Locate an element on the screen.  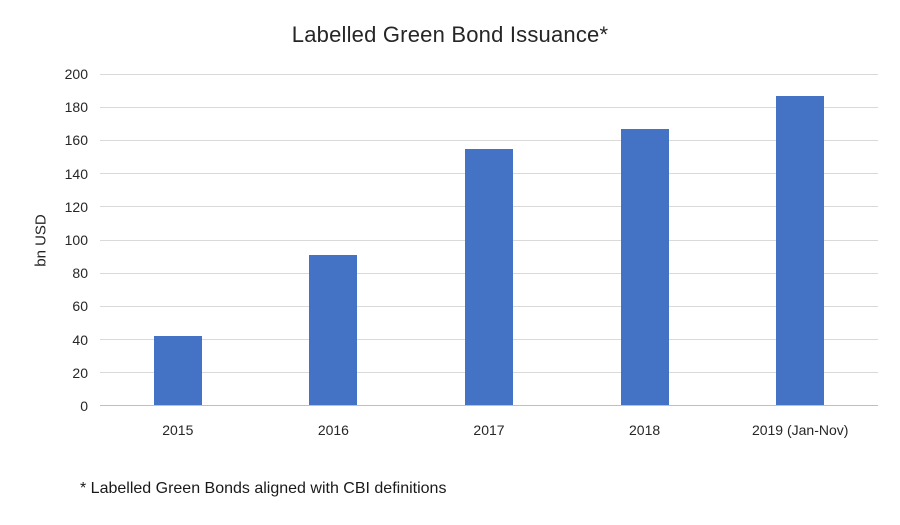
x-axis-line is located at coordinates (489, 405).